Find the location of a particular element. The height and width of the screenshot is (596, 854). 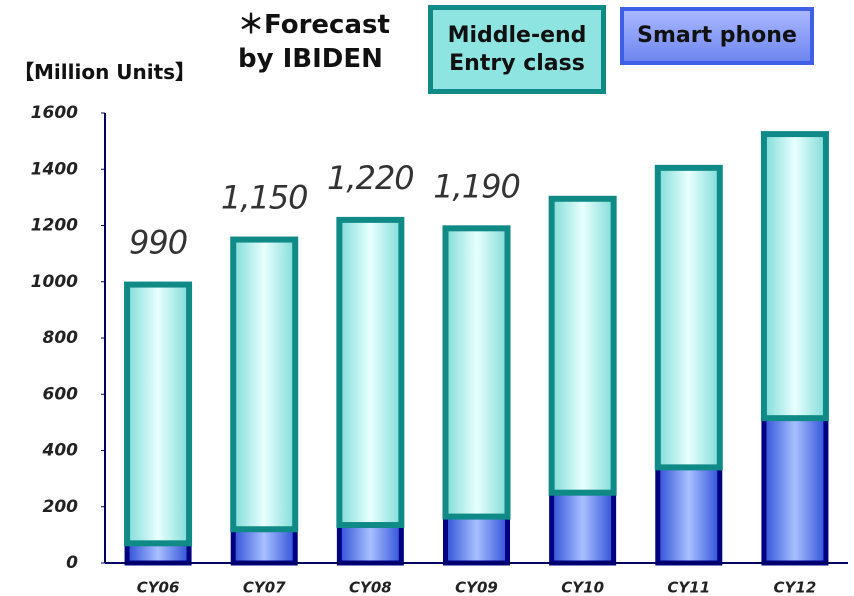

y-tick-label: 400 is located at coordinates (60, 451).